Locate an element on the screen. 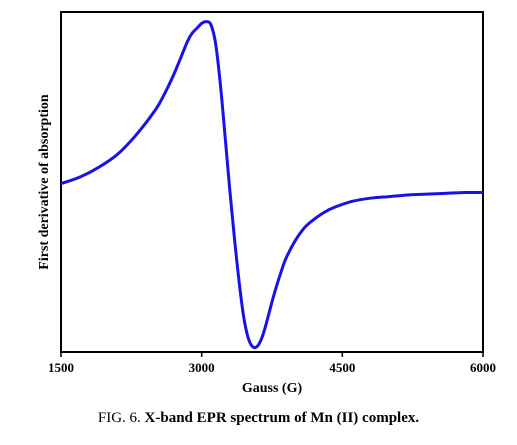  x-axis-ticks: 1500 3000 4500 6000 is located at coordinates (272, 363).